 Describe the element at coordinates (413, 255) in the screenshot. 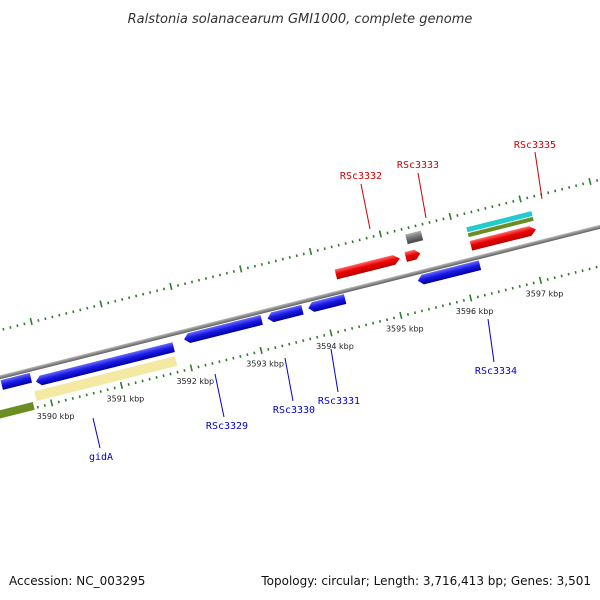

I see `gene-rsc3333` at that location.